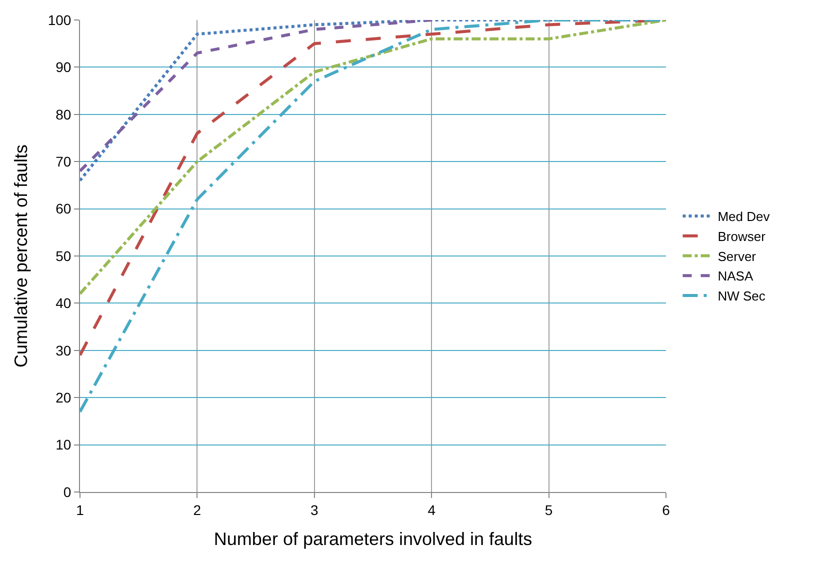 The height and width of the screenshot is (572, 816). I want to click on y-tick-label: 20, so click(64, 398).